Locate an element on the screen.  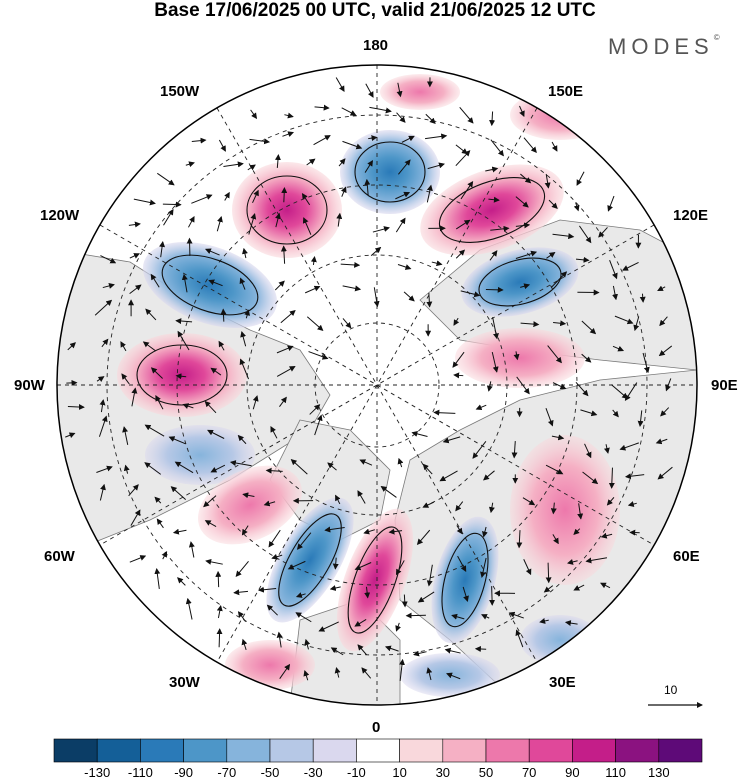
colorbar-tick-label: 70 is located at coordinates (529, 772).